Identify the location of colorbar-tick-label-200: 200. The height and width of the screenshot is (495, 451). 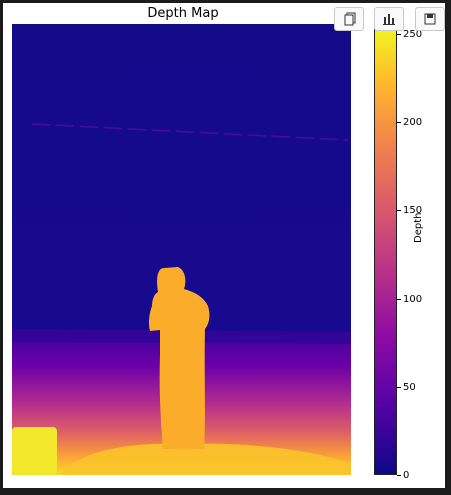
(413, 122).